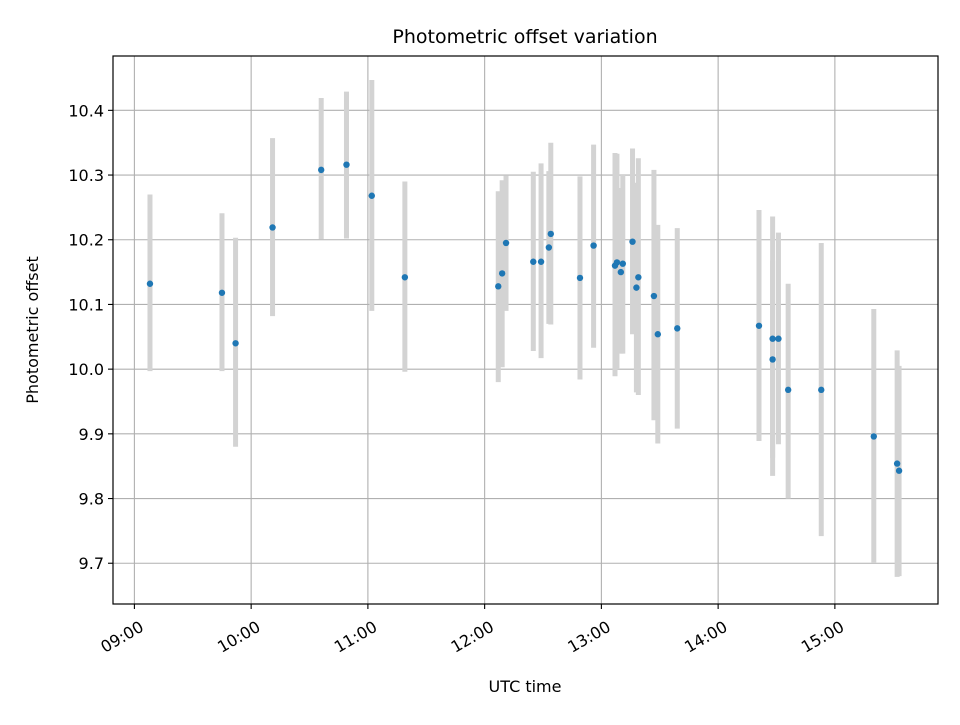  Describe the element at coordinates (238, 637) in the screenshot. I see `x-tick-label: 10:00` at that location.